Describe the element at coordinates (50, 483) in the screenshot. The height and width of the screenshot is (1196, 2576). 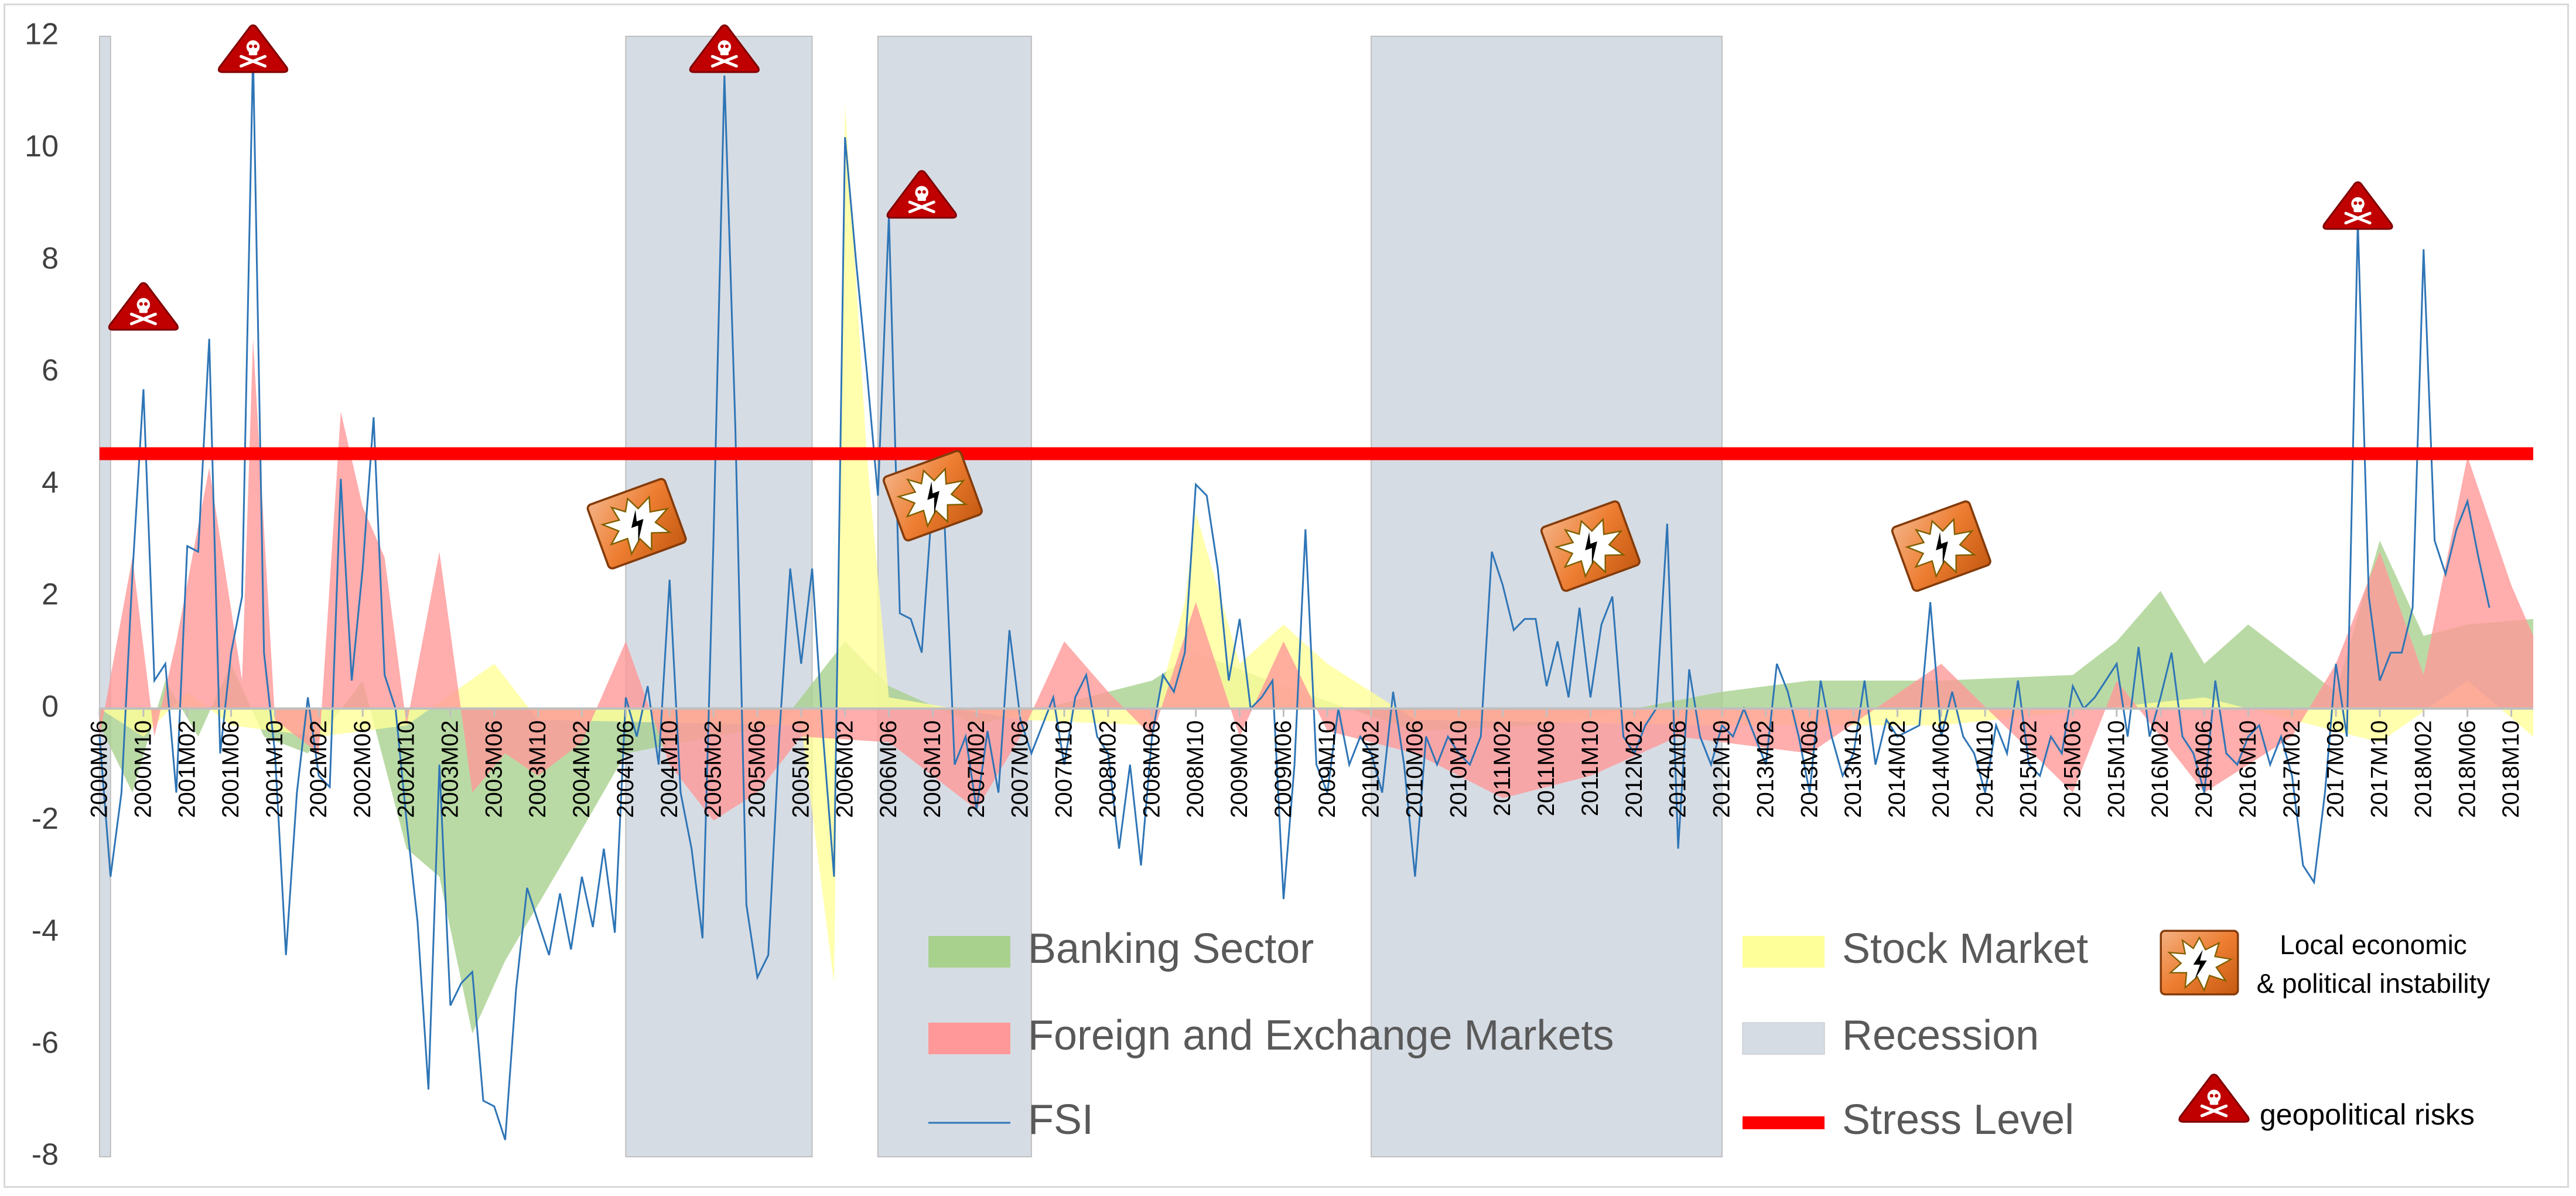
I see `y-tick-label: 4` at that location.